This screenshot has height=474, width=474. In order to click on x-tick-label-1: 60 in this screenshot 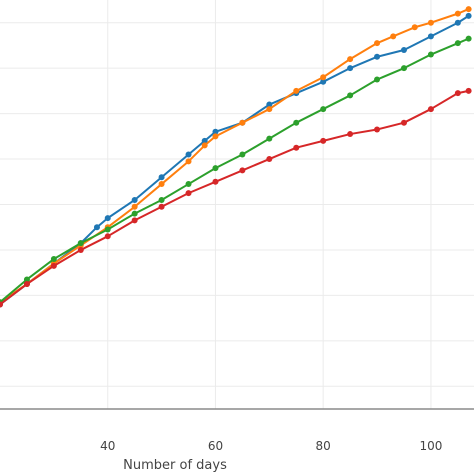, I will do `click(215, 446)`.